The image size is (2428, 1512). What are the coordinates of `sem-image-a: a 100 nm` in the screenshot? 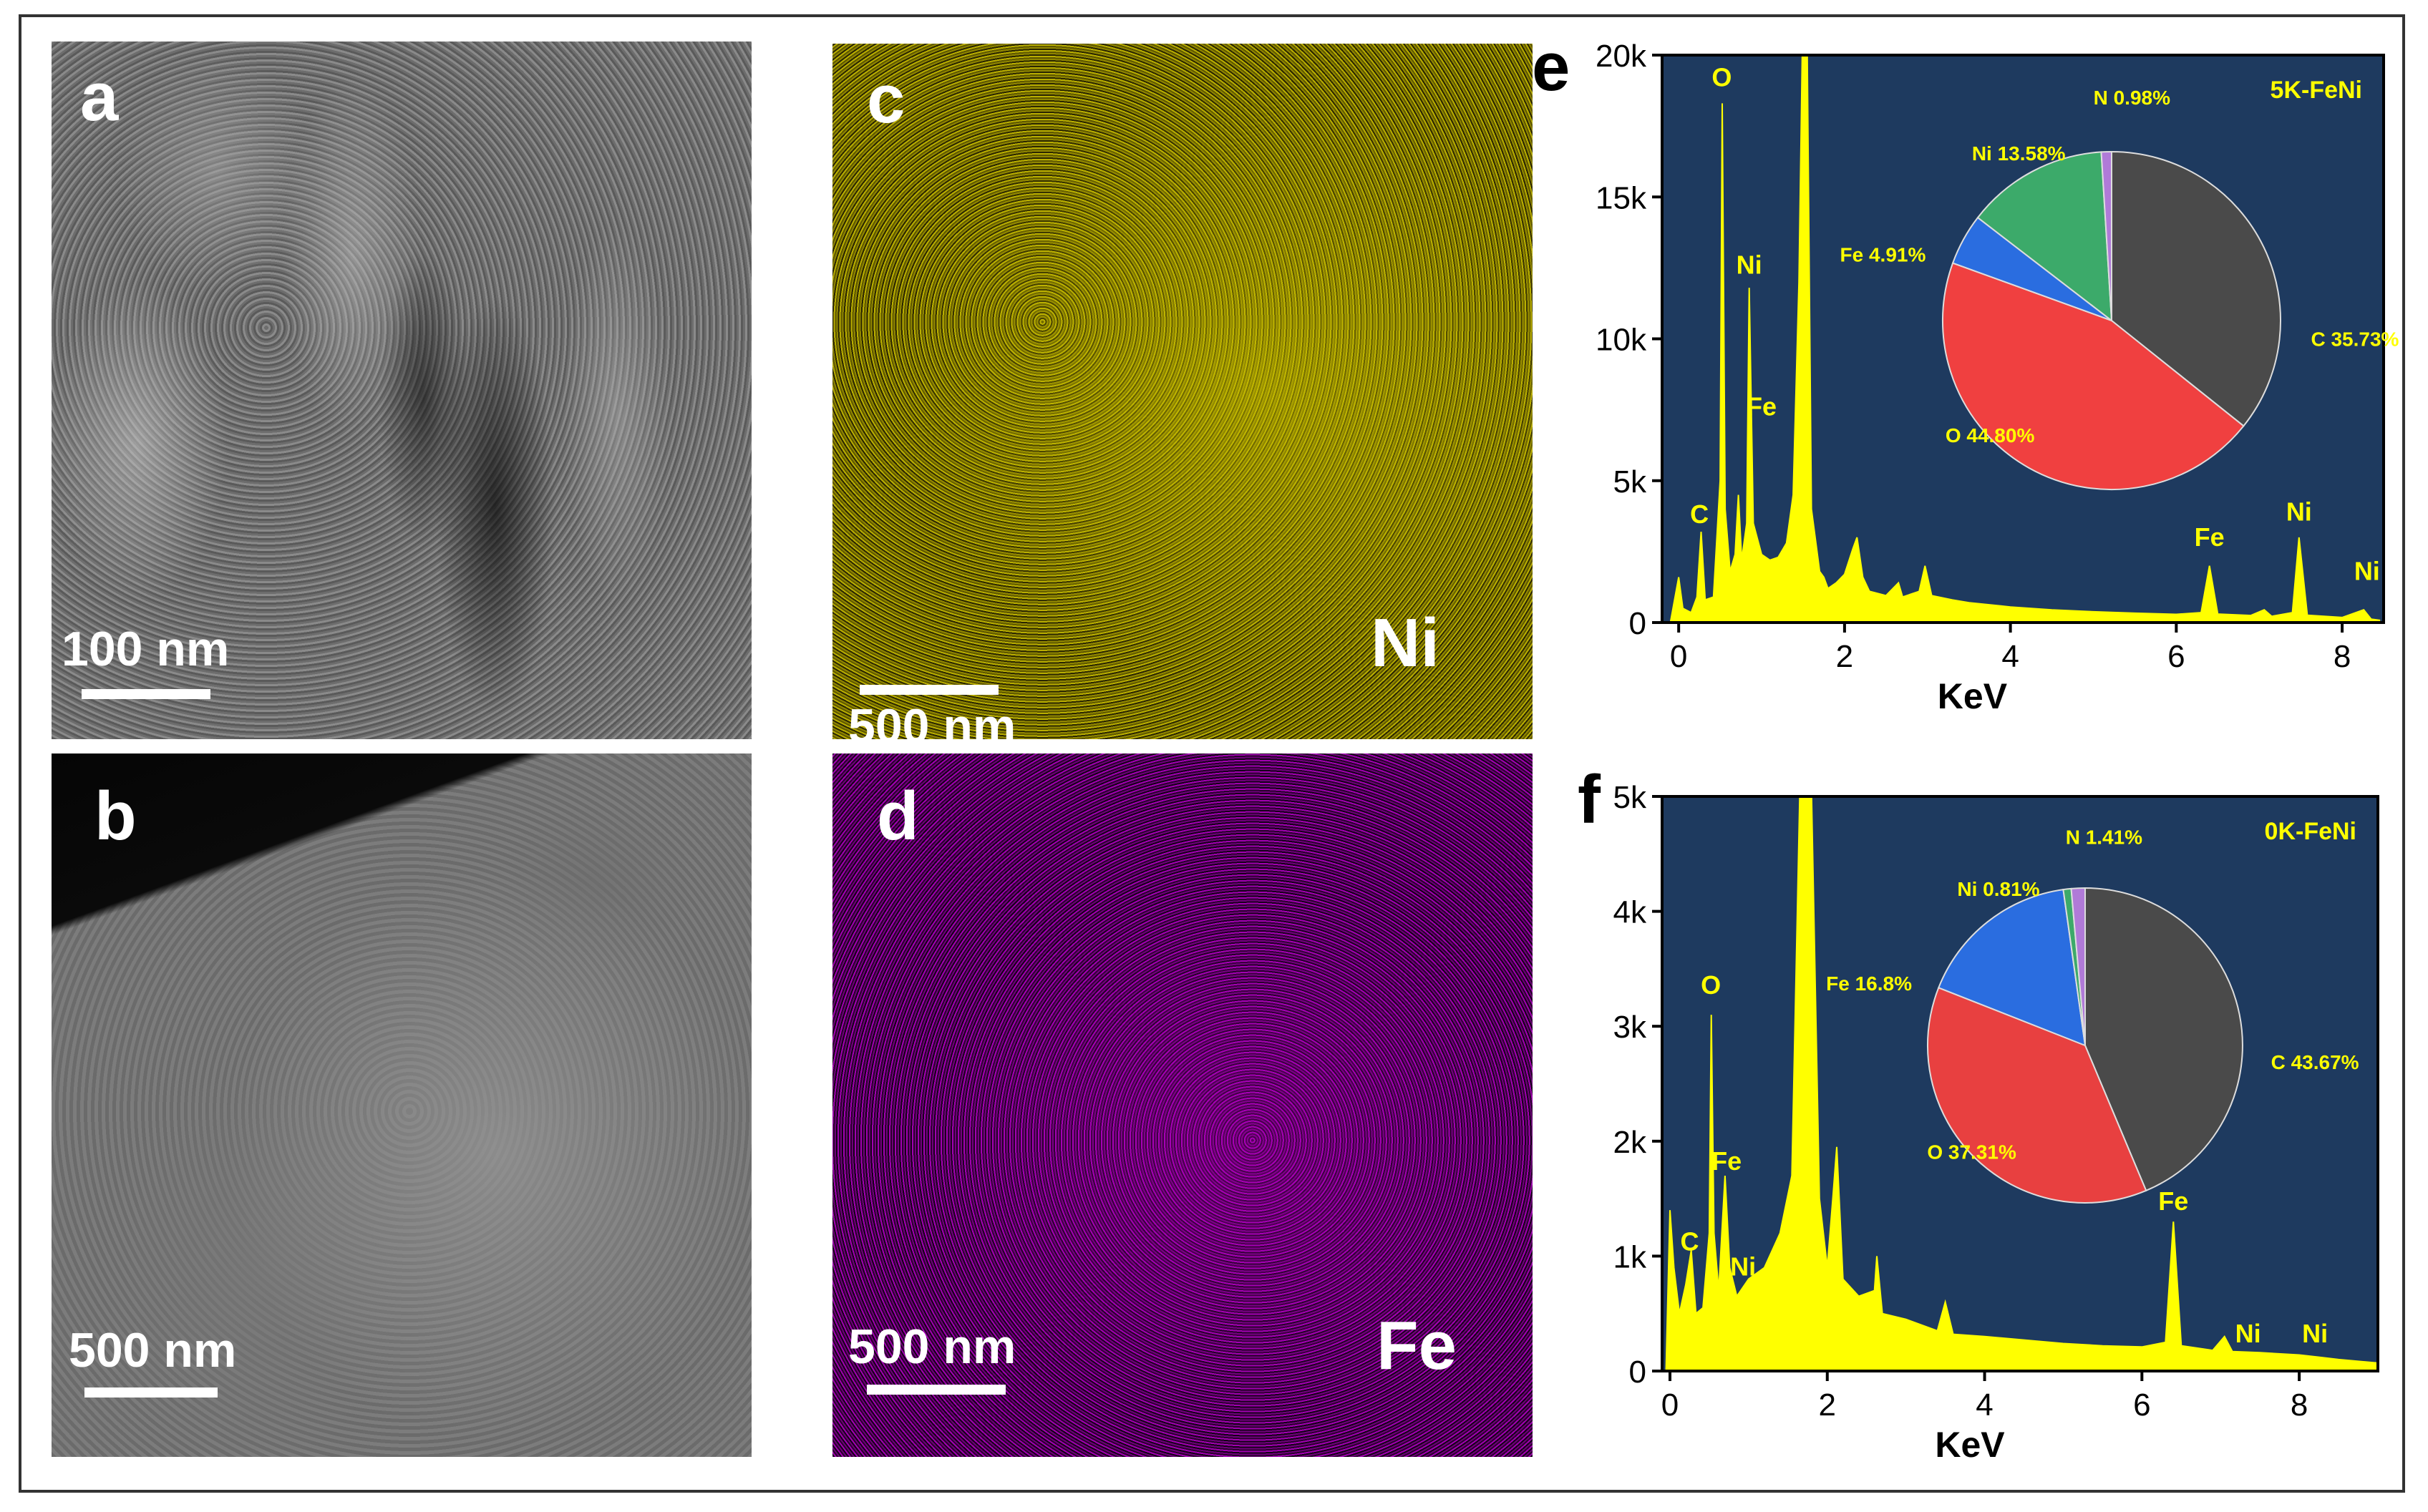 It's located at (402, 390).